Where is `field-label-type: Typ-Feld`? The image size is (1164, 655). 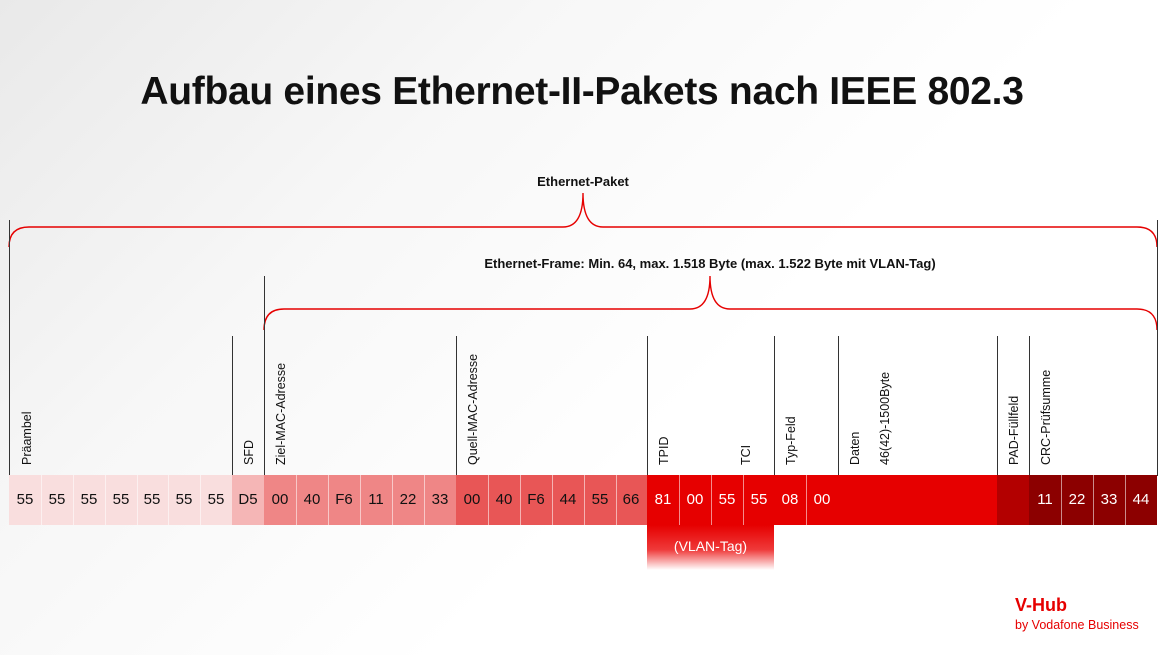
field-label-type: Typ-Feld is located at coordinates (791, 440).